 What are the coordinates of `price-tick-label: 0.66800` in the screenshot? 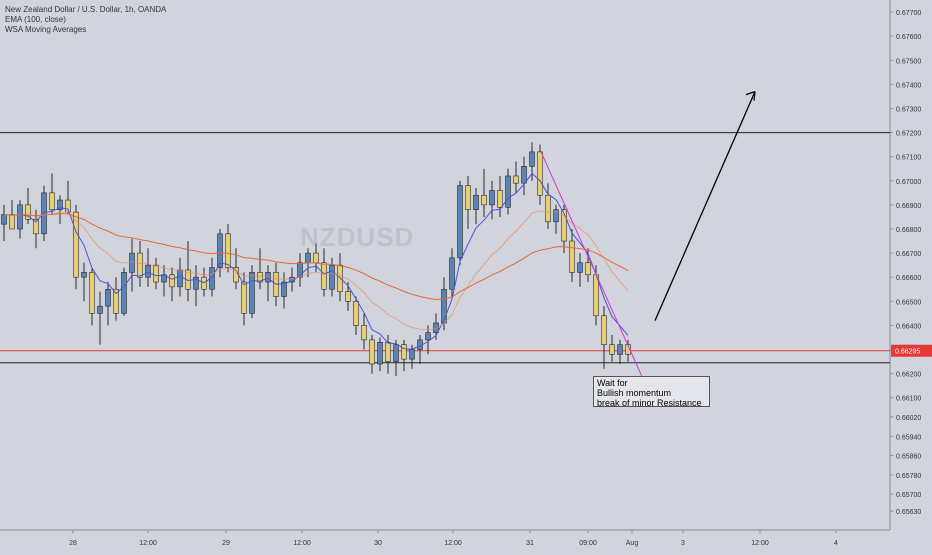 It's located at (908, 230).